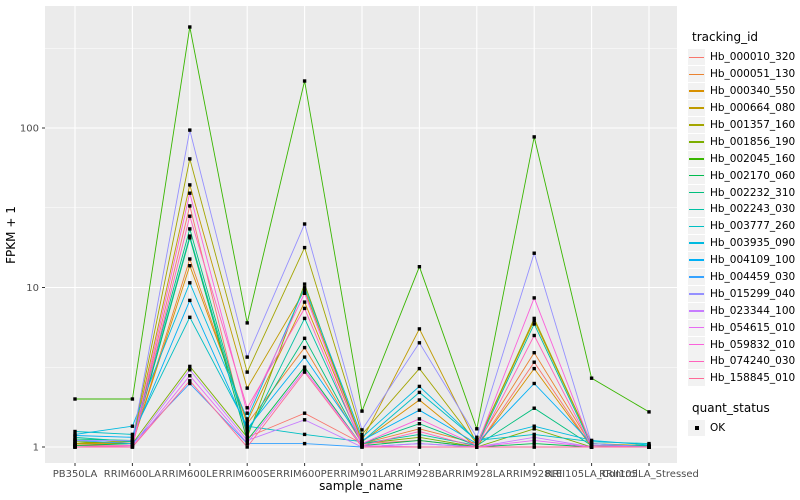 This screenshot has height=500, width=800. What do you see at coordinates (744, 327) in the screenshot?
I see `legend-item-Hb_054615_010: Hb_054615_010` at bounding box center [744, 327].